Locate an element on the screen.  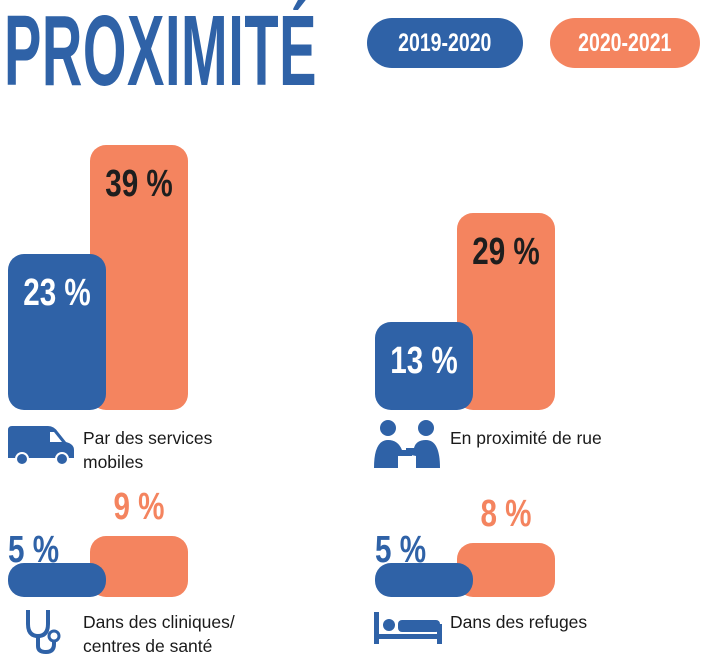
stethoscope-icon is located at coordinates (43, 632).